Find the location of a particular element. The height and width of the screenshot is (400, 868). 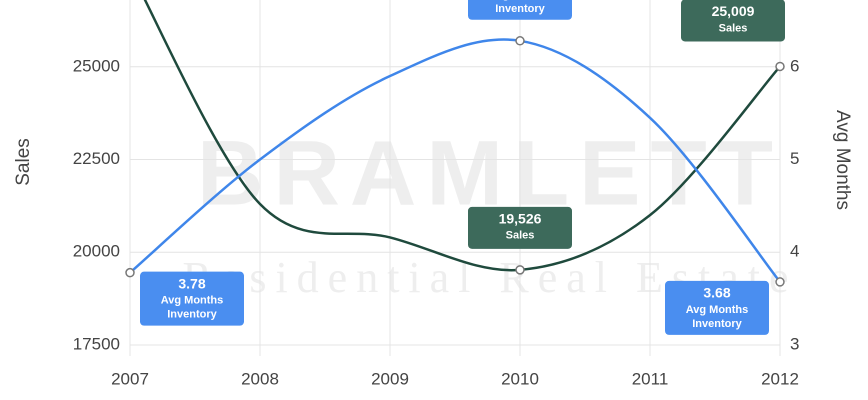

data-label: 19,526 is located at coordinates (520, 219).